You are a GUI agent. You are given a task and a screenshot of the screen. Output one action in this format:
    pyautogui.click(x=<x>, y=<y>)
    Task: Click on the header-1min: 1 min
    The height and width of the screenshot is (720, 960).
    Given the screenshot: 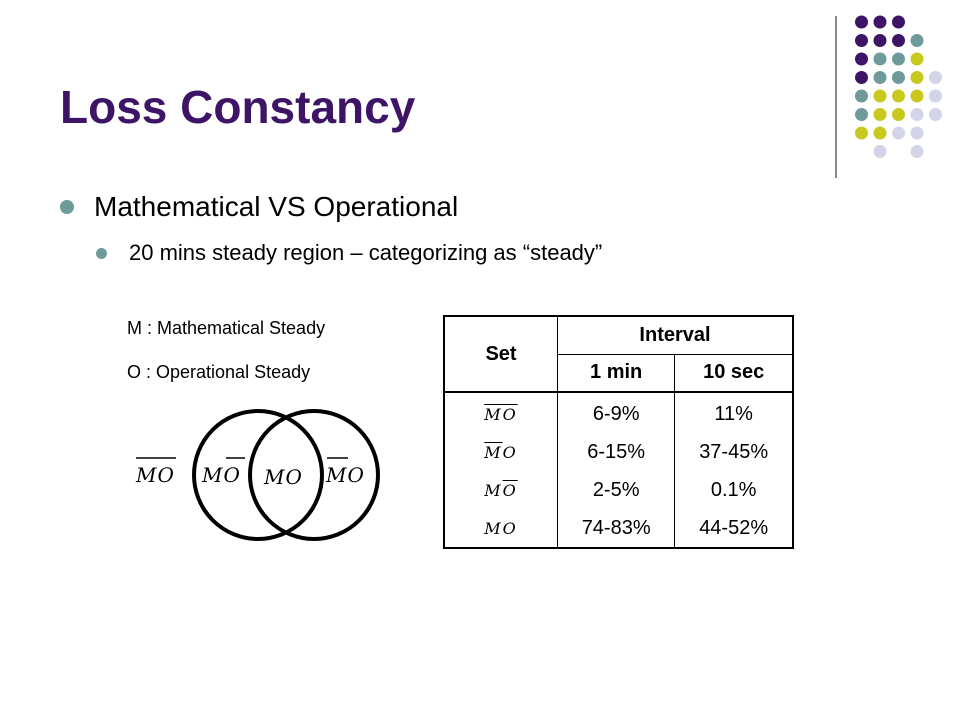 What is the action you would take?
    pyautogui.click(x=616, y=373)
    